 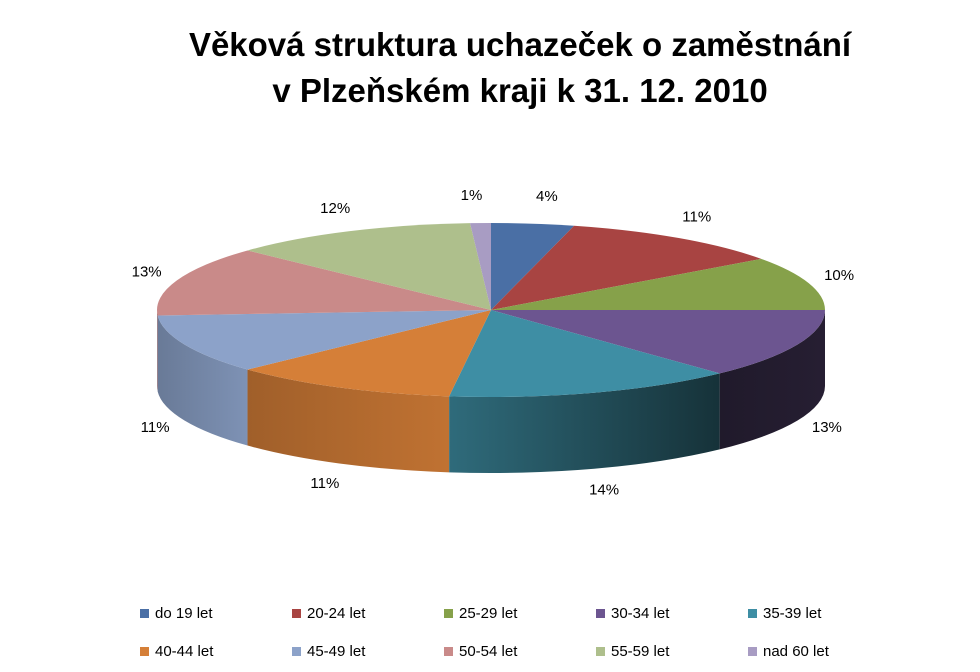 I want to click on legend-label: 35-39 let, so click(x=792, y=613).